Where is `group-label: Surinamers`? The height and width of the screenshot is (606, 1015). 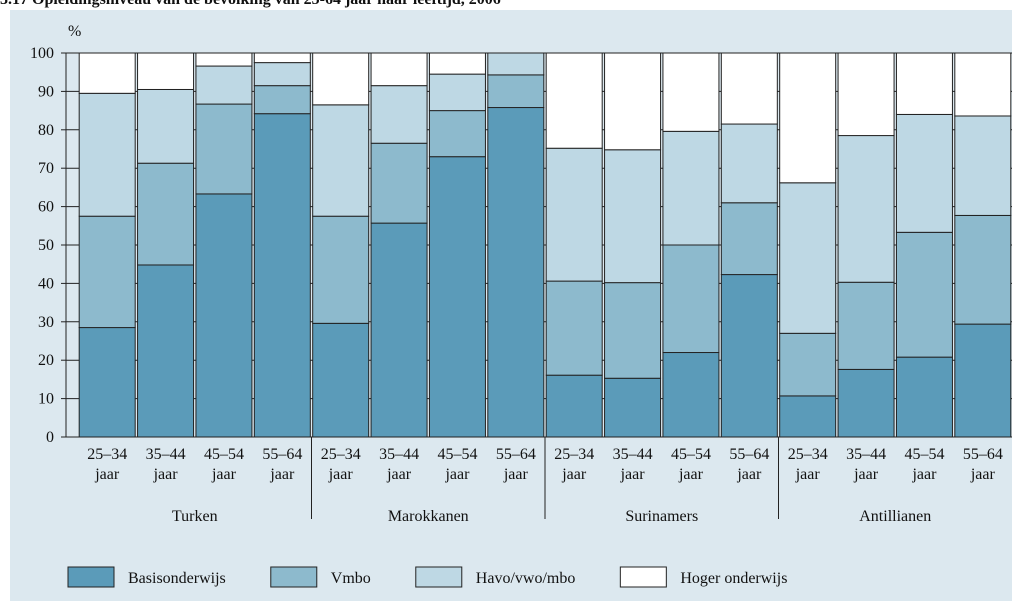
group-label: Surinamers is located at coordinates (661, 516).